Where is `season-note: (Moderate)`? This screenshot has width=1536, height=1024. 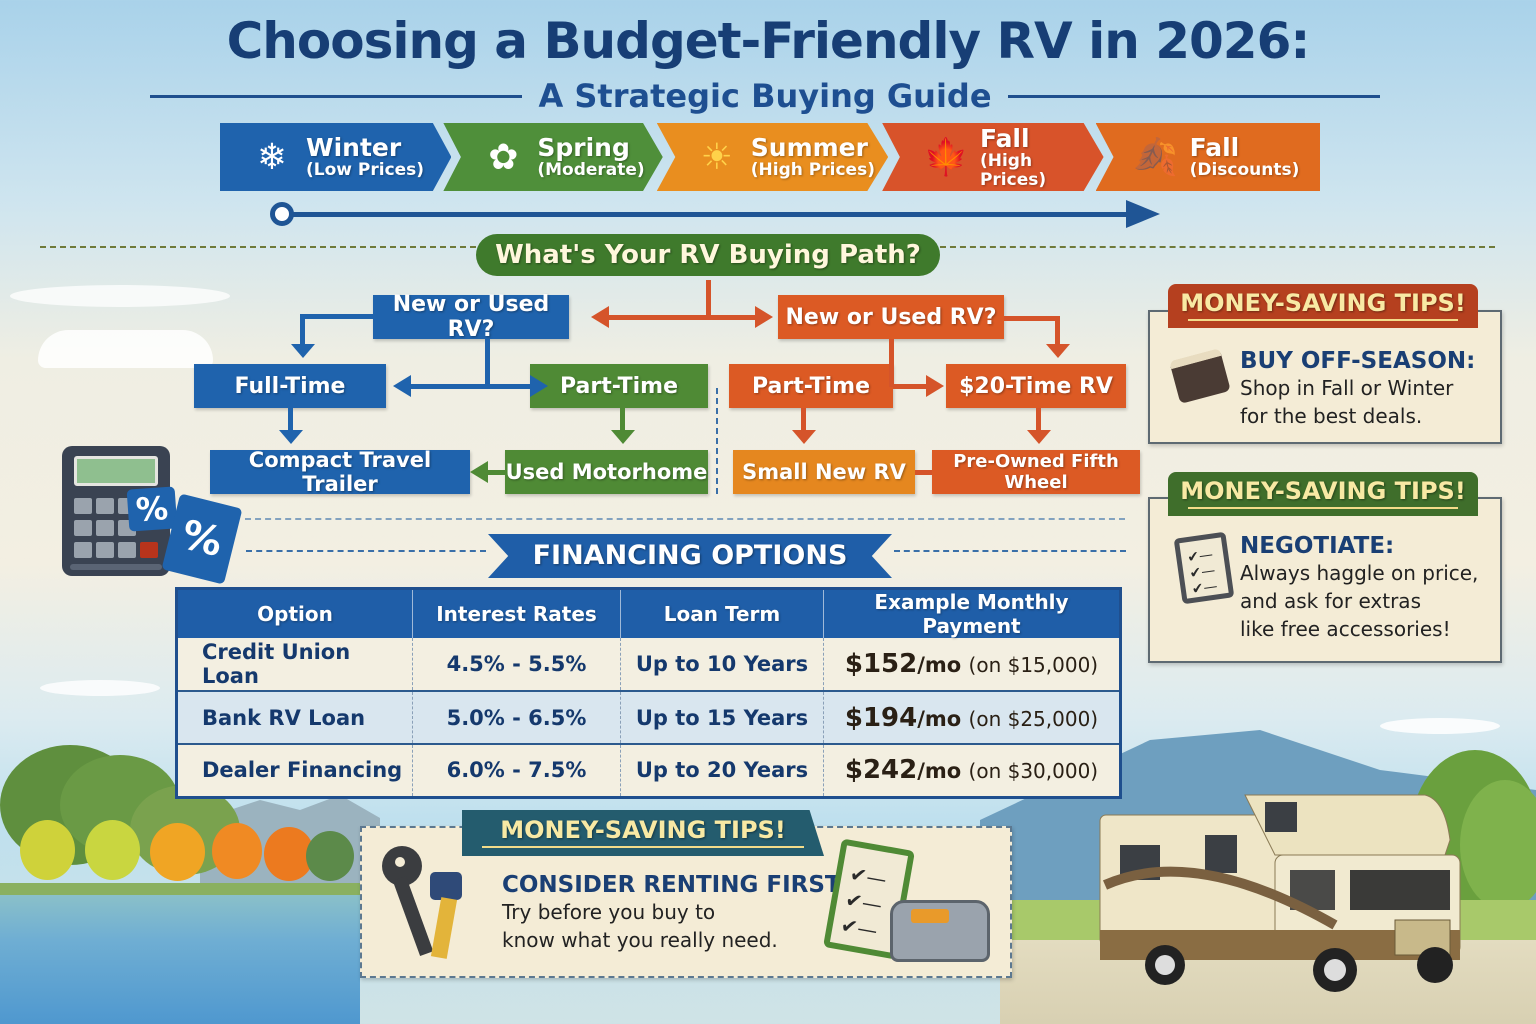 season-note: (Moderate) is located at coordinates (591, 170).